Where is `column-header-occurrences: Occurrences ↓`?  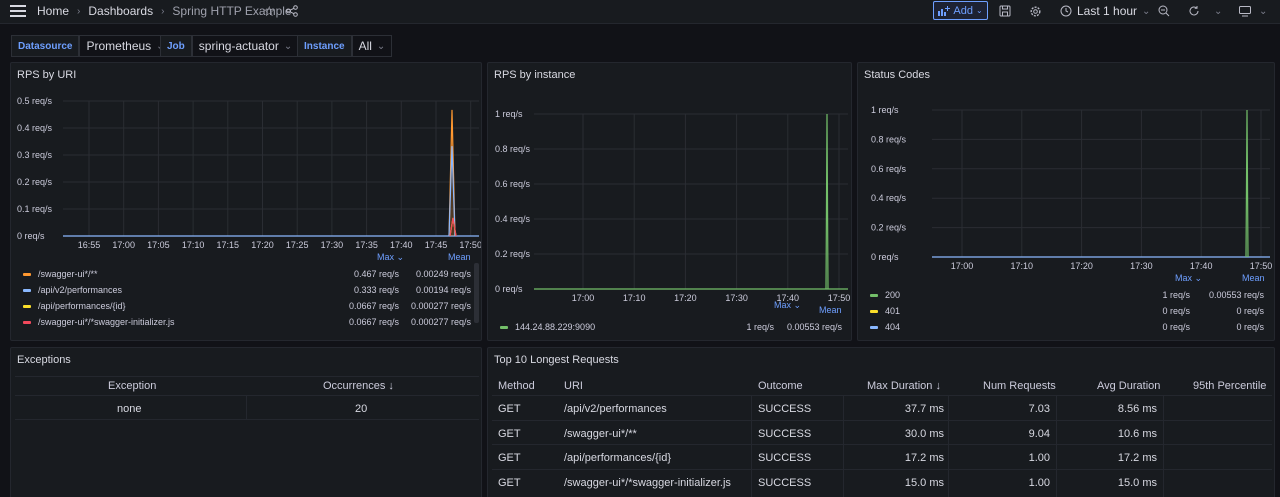 column-header-occurrences: Occurrences ↓ is located at coordinates (358, 386).